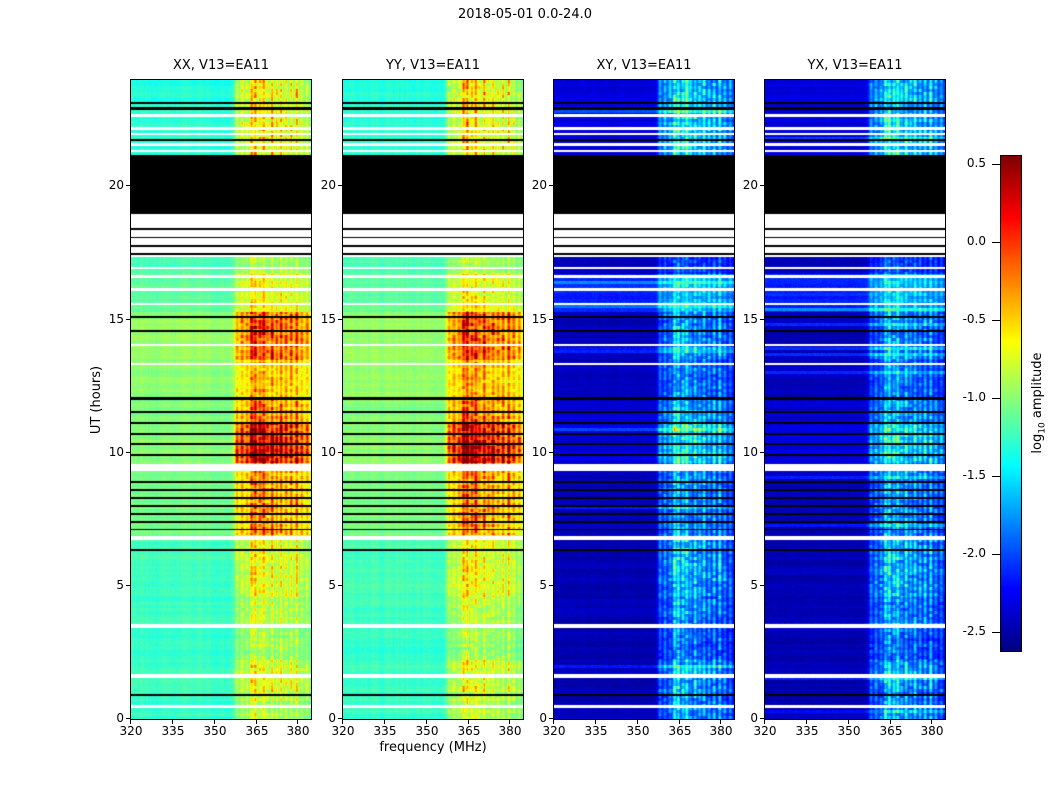  I want to click on colorbar-frame, so click(1011, 403).